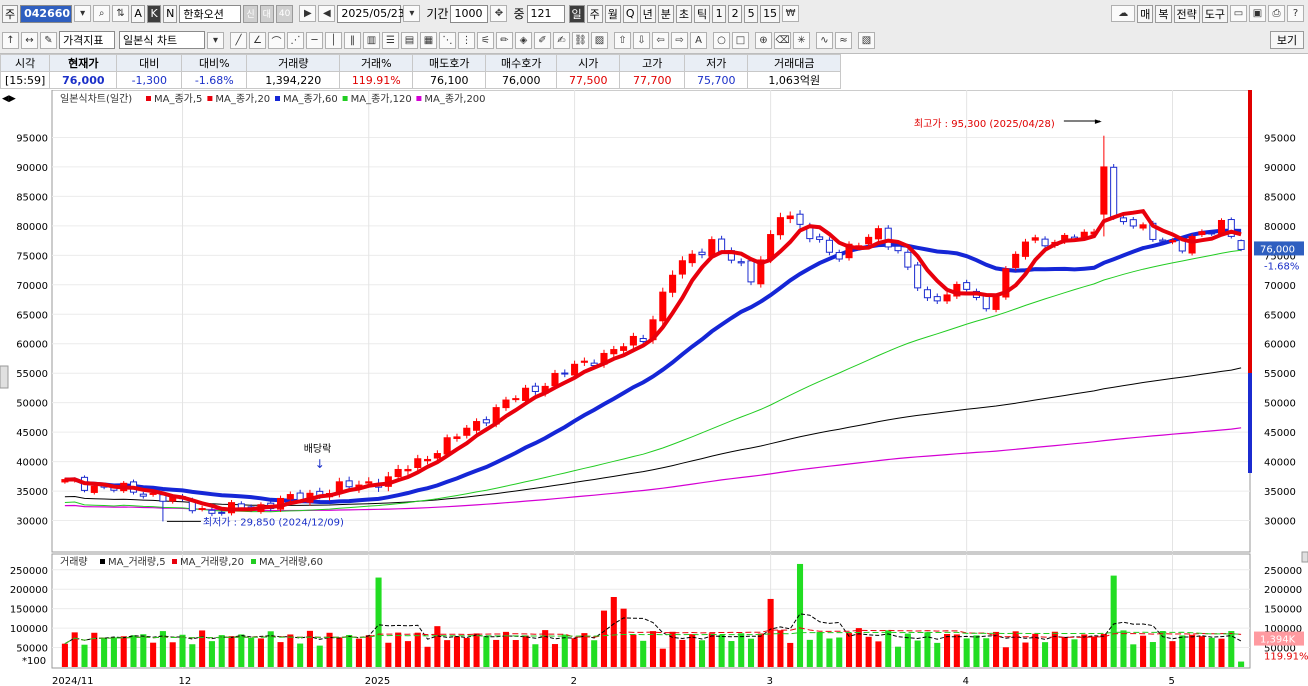  Describe the element at coordinates (504, 40) in the screenshot. I see `pencil-icon: ✏` at that location.